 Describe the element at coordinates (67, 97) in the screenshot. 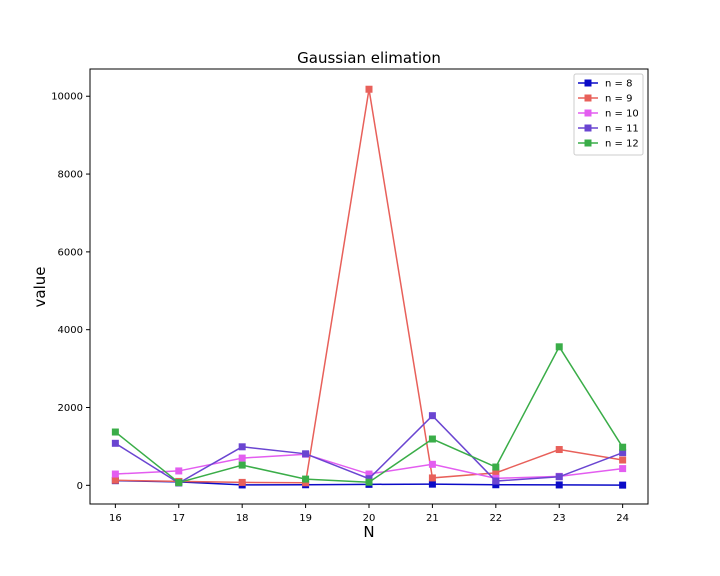

I see `y-tick-label: 10000` at that location.